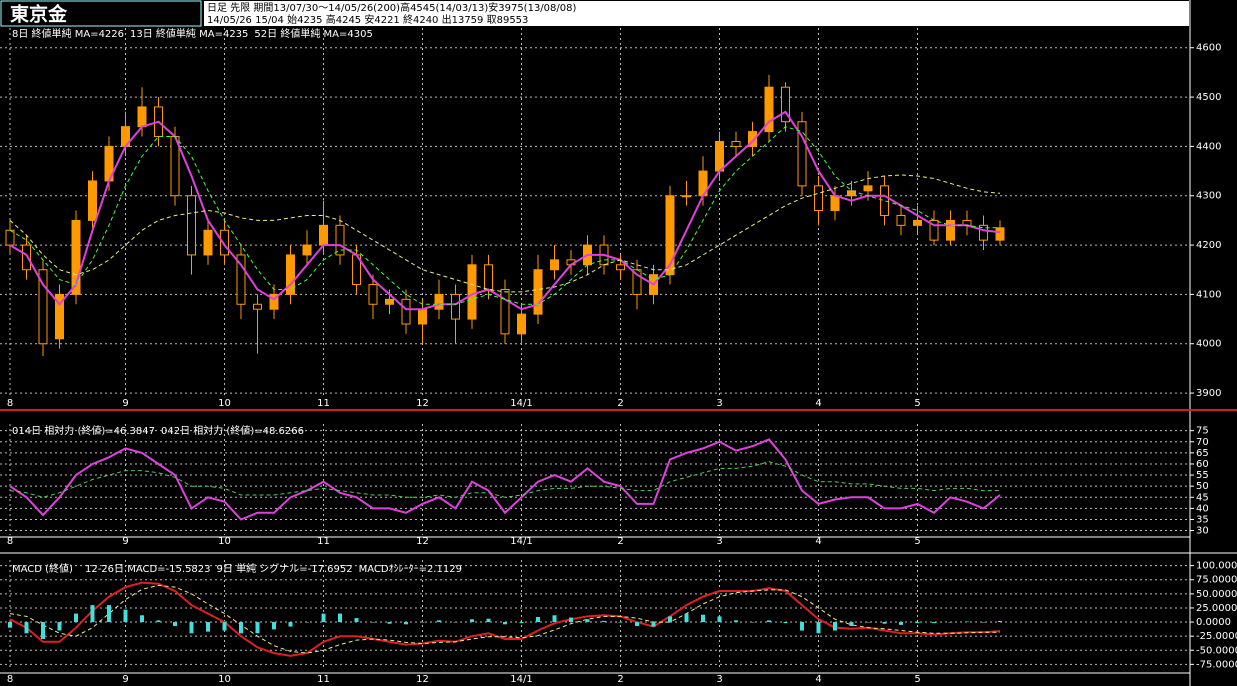  What do you see at coordinates (39, 14) in the screenshot?
I see `instrument-title: 東京金` at bounding box center [39, 14].